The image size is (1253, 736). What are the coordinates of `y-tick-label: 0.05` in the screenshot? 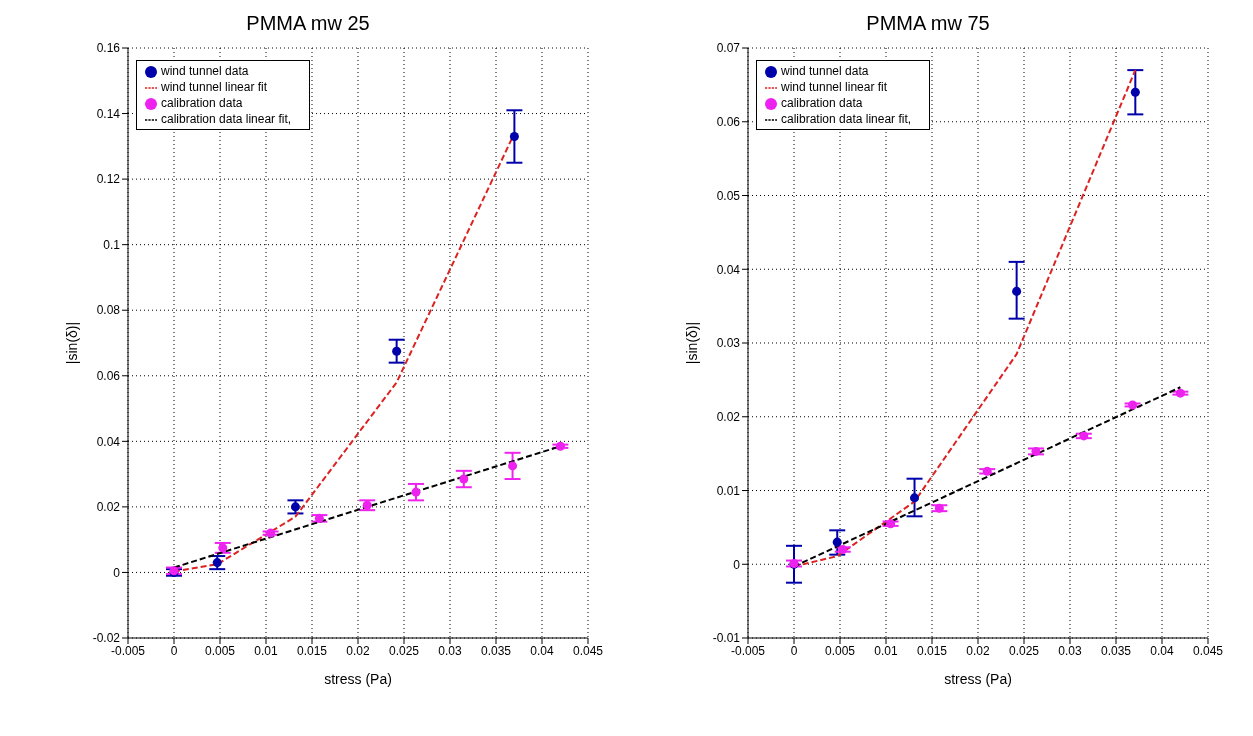 It's located at (728, 195).